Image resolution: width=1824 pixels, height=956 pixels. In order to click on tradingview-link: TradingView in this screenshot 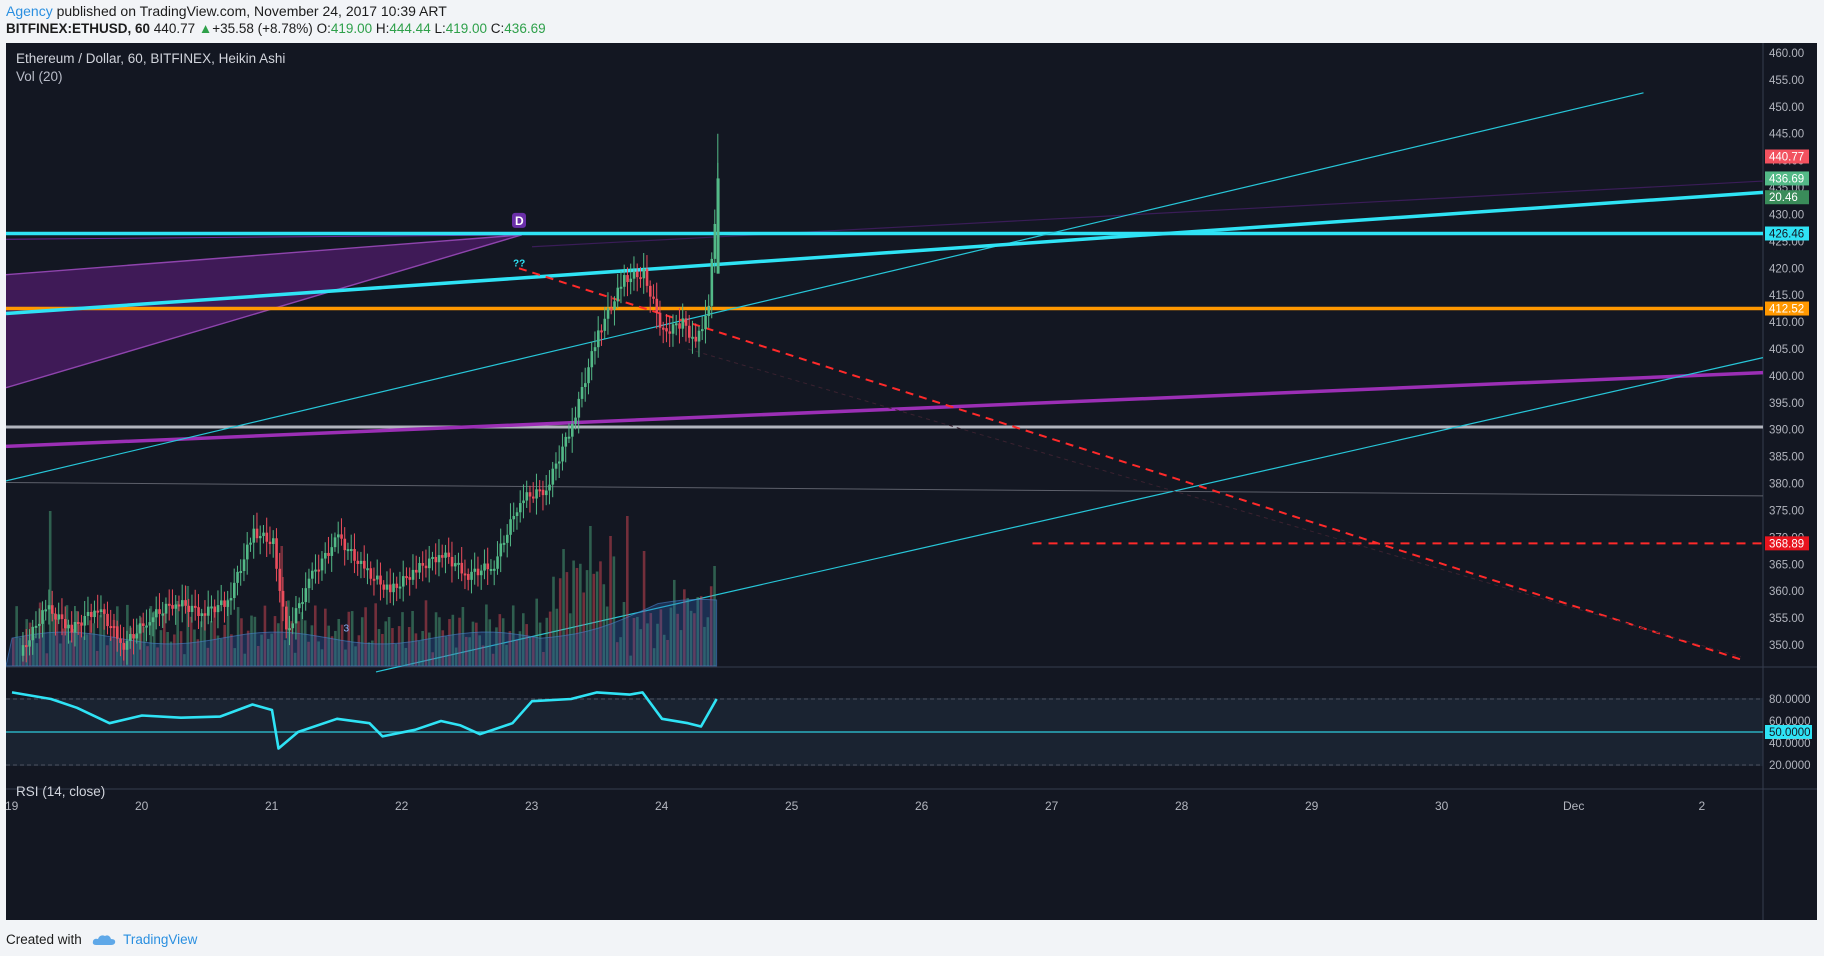, I will do `click(160, 939)`.